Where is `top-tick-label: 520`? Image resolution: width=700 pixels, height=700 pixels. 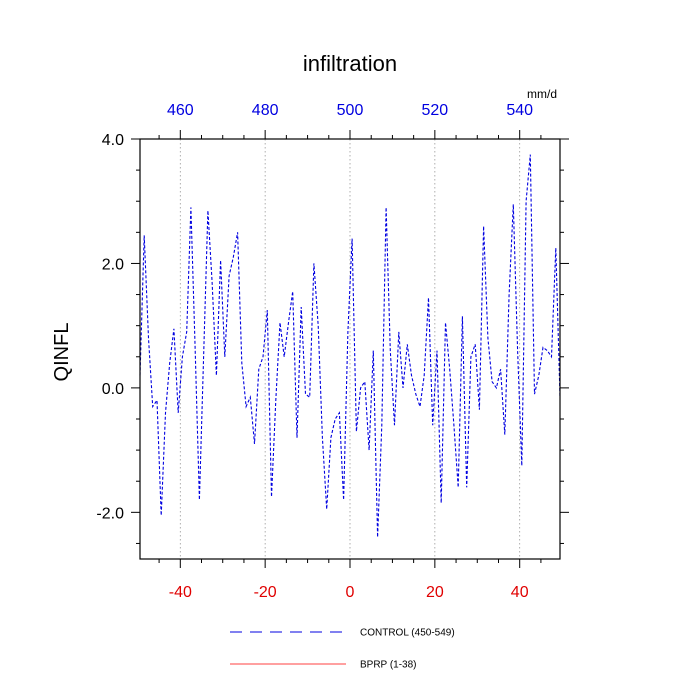 top-tick-label: 520 is located at coordinates (434, 110).